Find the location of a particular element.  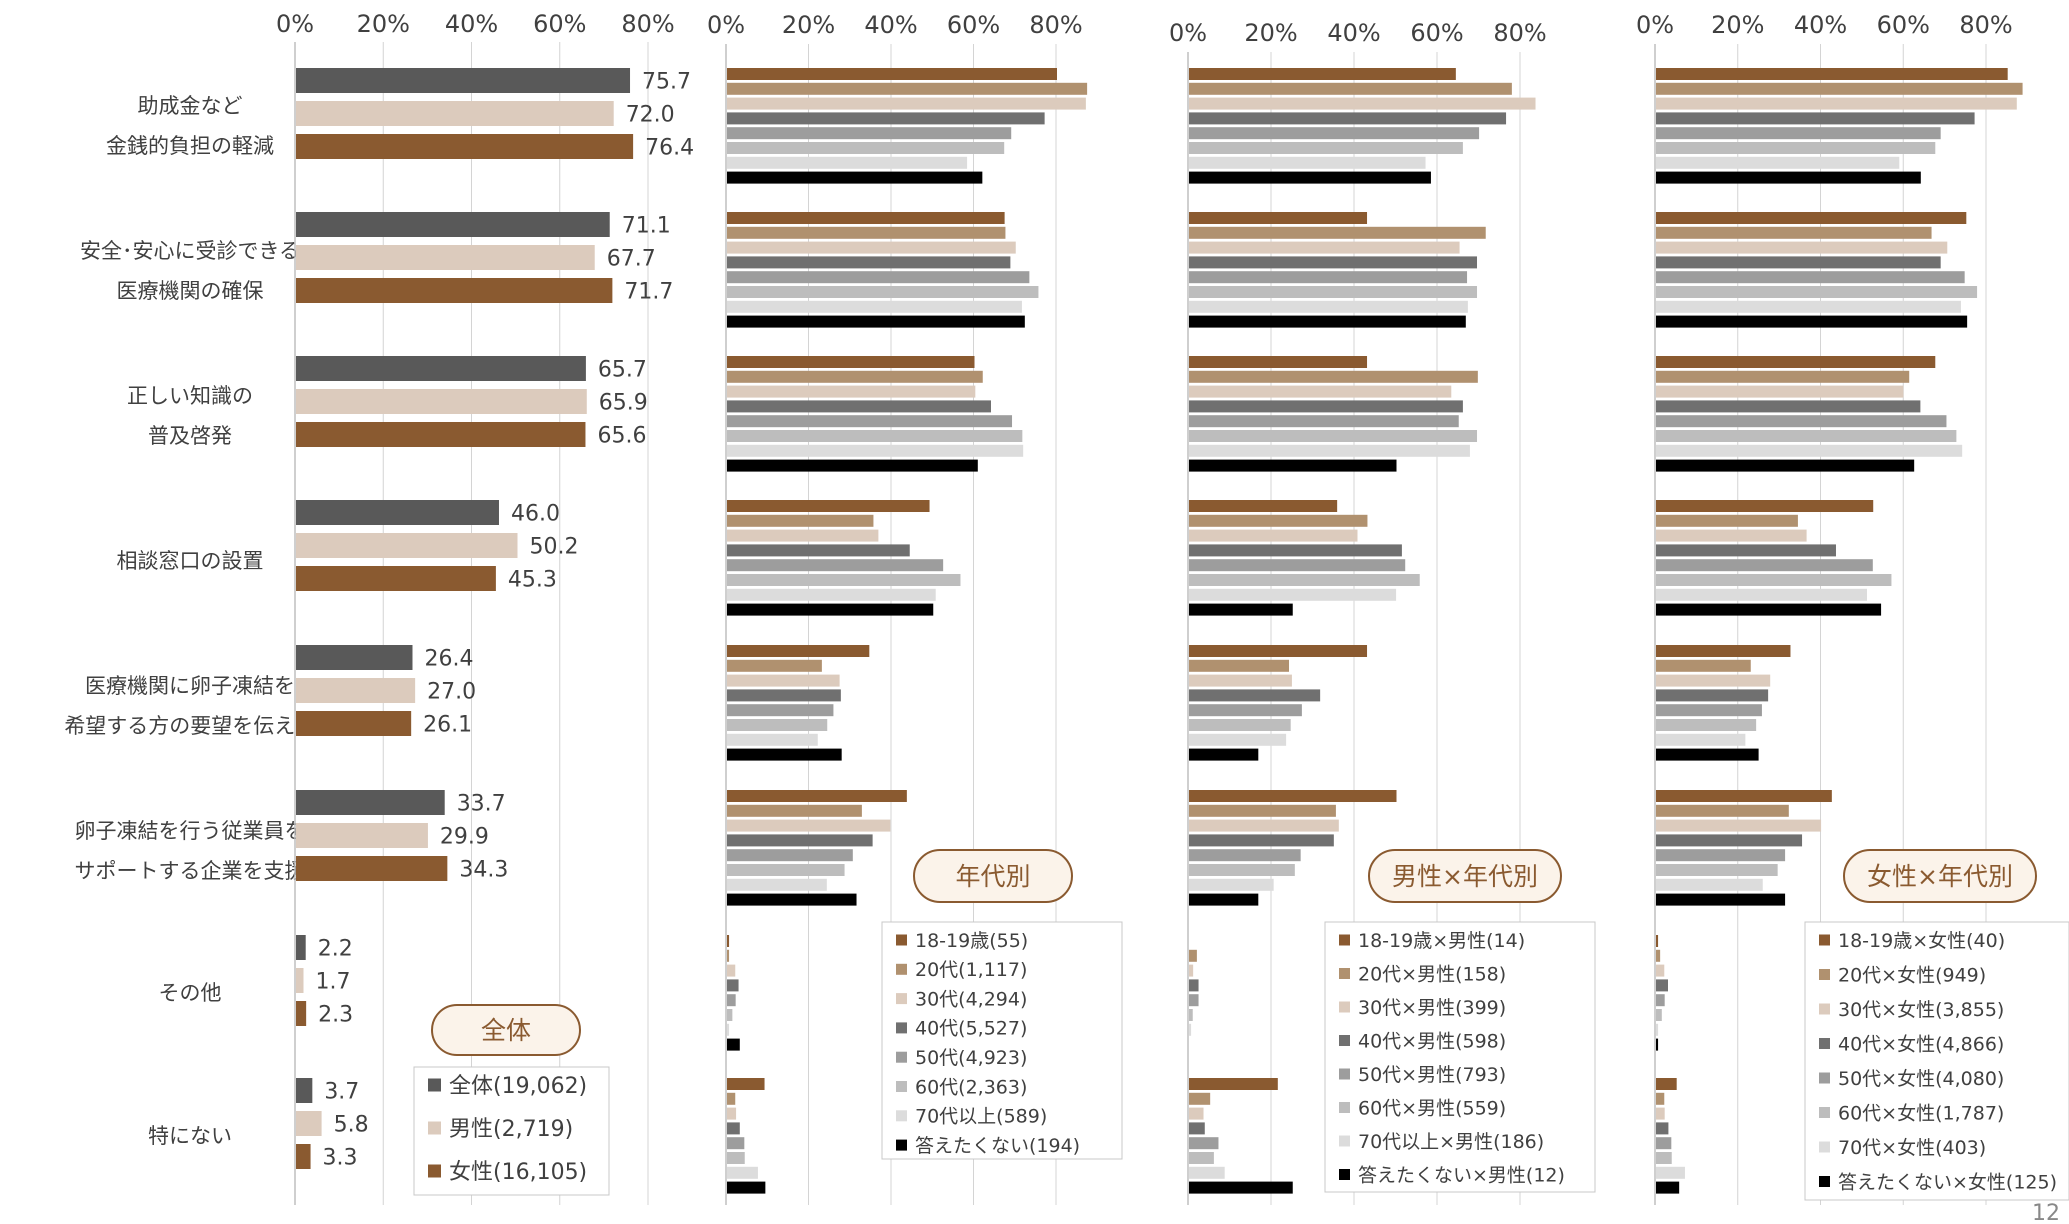

legend-entry: 40代(5,527) is located at coordinates (971, 1029).